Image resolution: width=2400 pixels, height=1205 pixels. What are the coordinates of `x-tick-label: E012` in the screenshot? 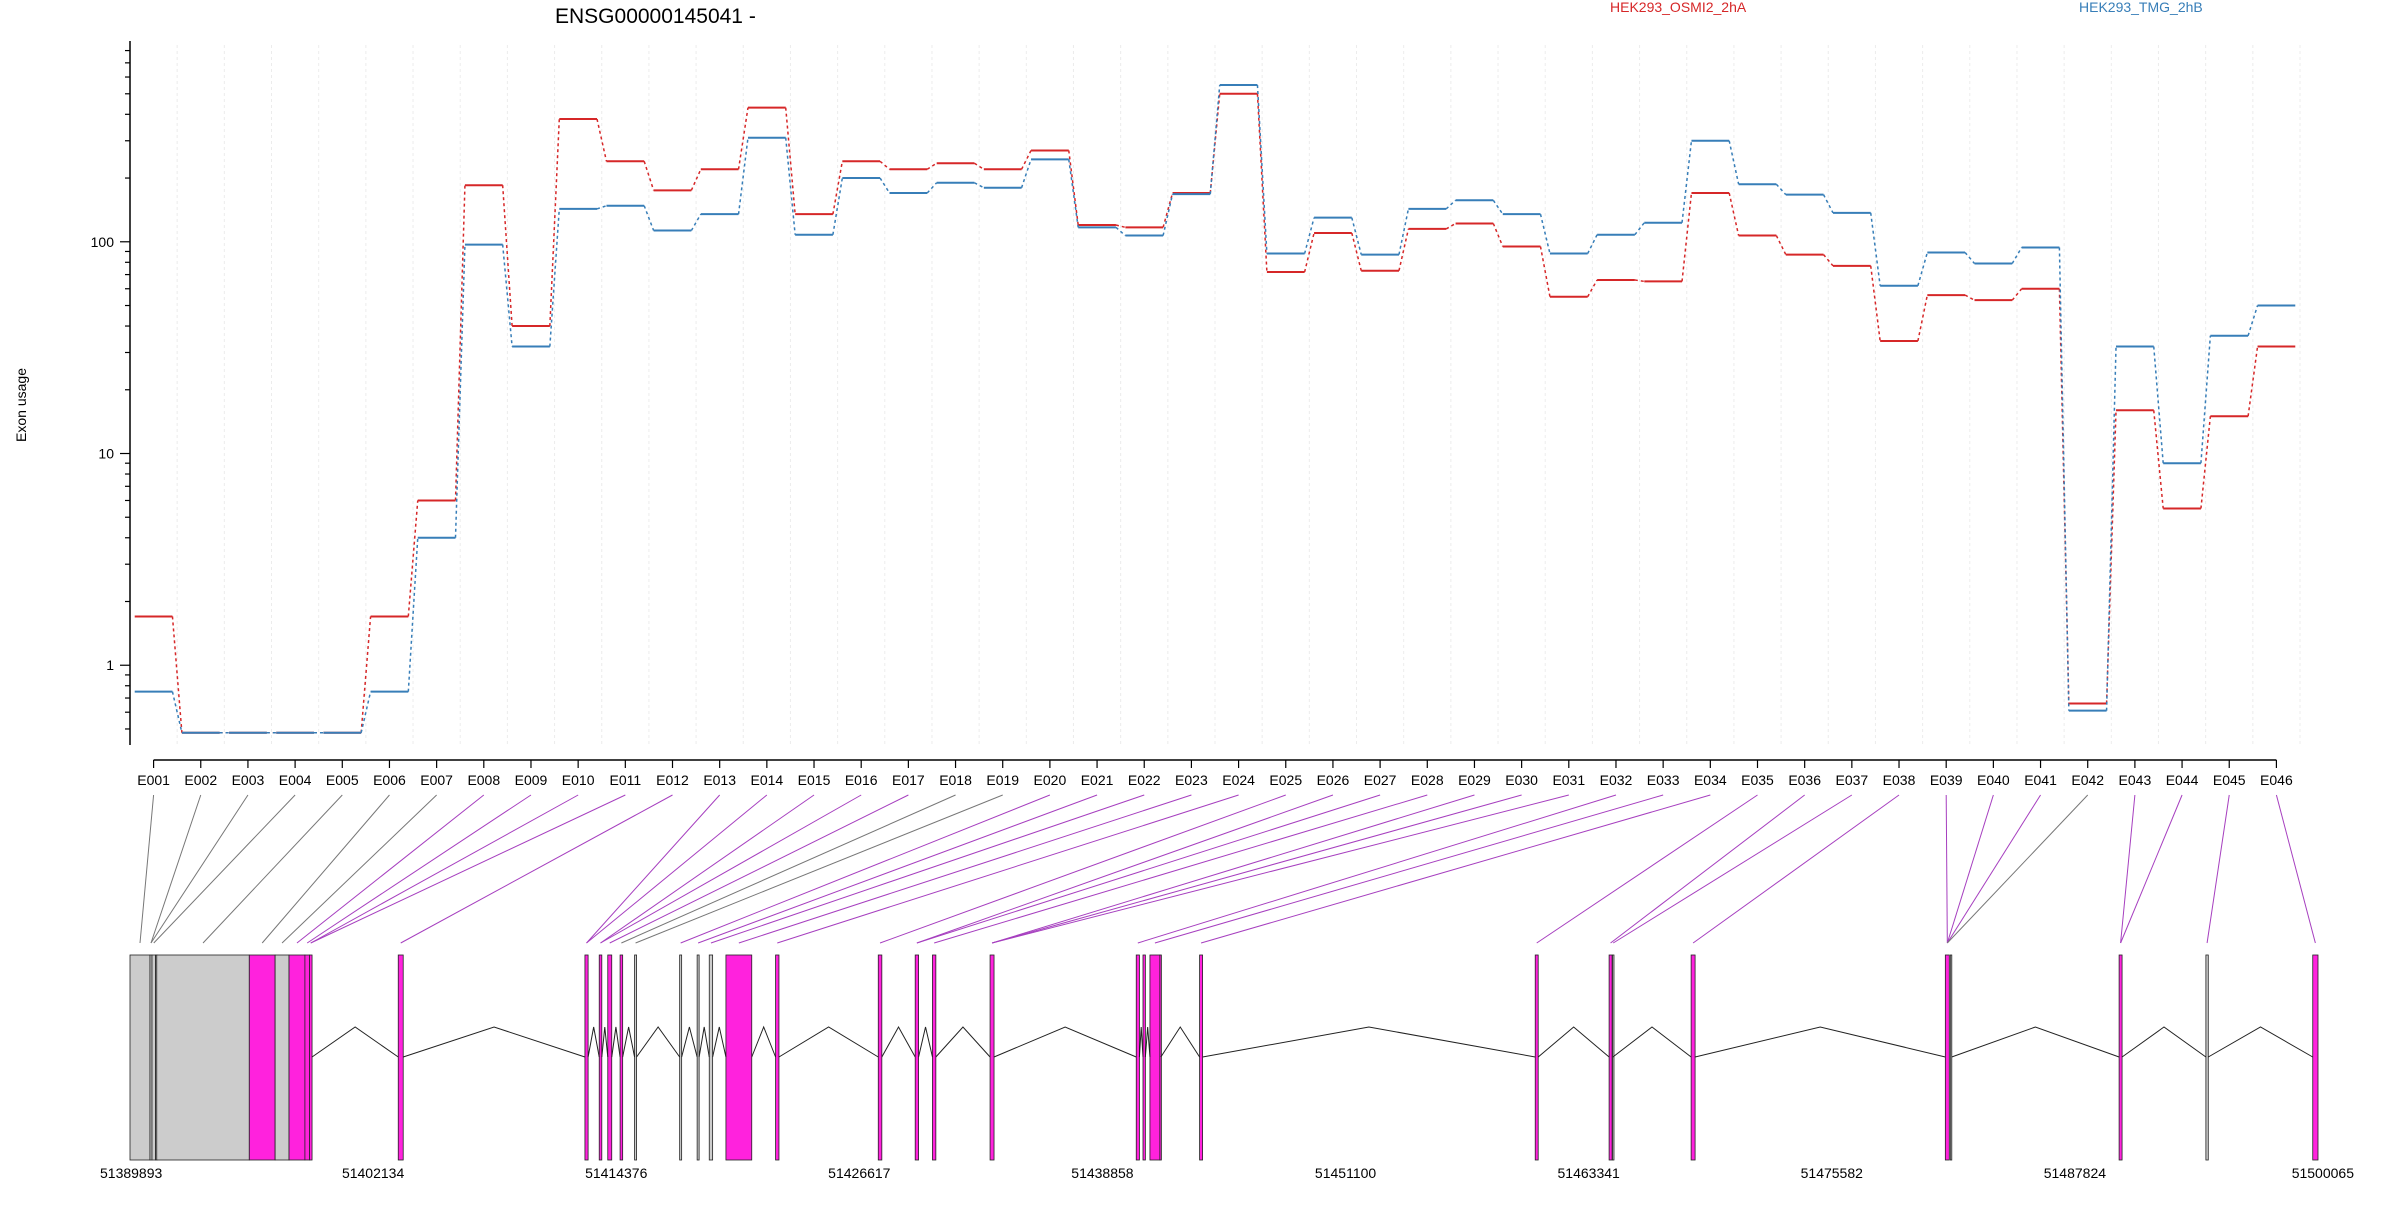 It's located at (672, 780).